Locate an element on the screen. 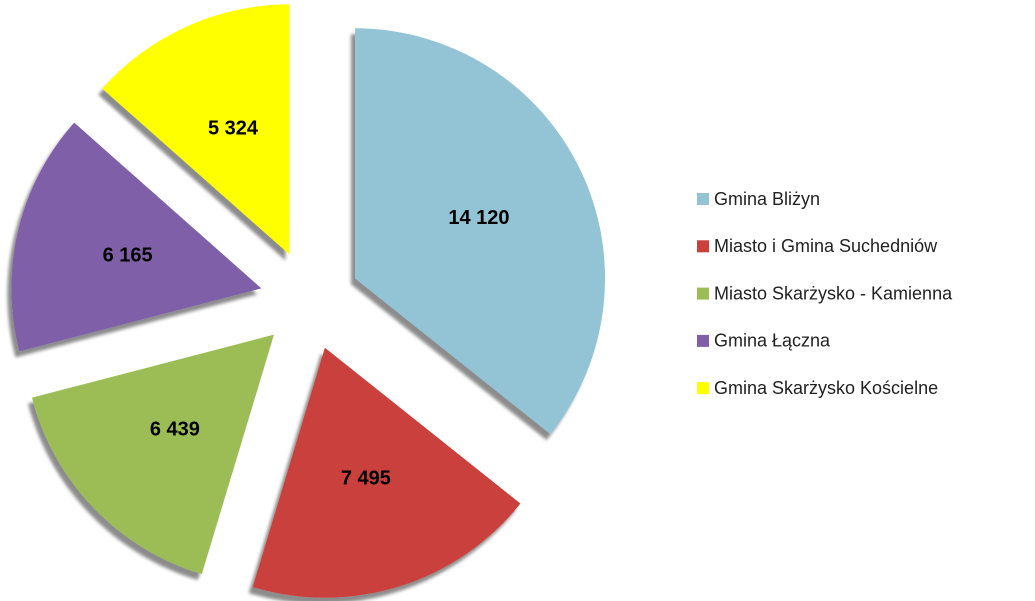 The height and width of the screenshot is (601, 1035). legend-label: Miasto Skarżysko - Kamienna is located at coordinates (833, 293).